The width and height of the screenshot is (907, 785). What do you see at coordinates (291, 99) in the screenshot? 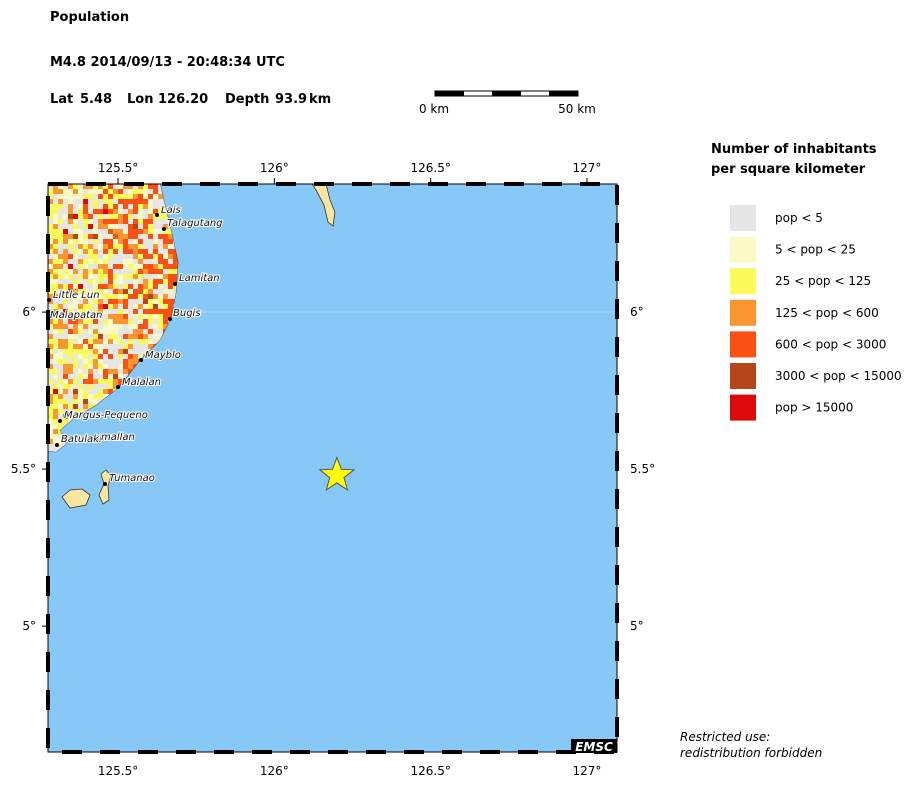
I see `depth: 93.9` at bounding box center [291, 99].